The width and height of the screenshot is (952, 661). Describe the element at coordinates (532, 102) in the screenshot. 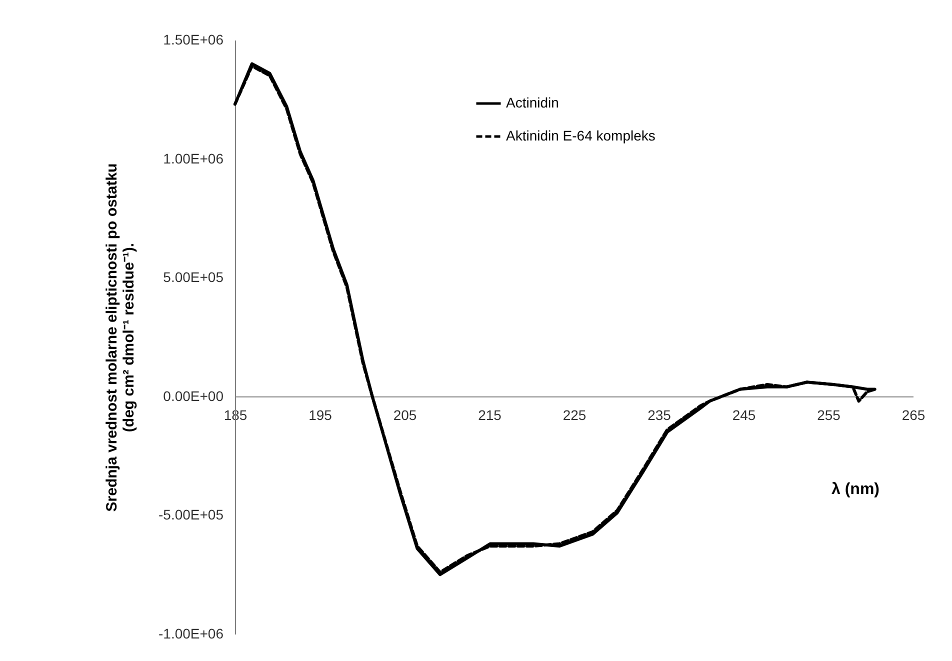

I see `legend-label: Actinidin` at that location.